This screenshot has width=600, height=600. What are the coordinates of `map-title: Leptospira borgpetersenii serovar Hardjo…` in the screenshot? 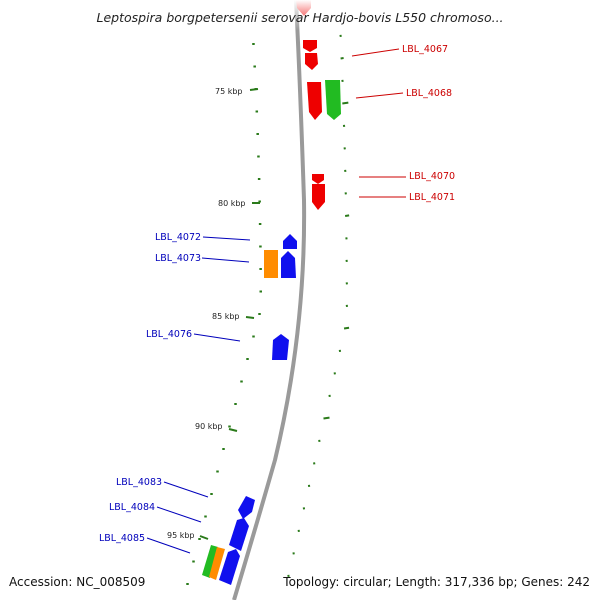 It's located at (299, 17).